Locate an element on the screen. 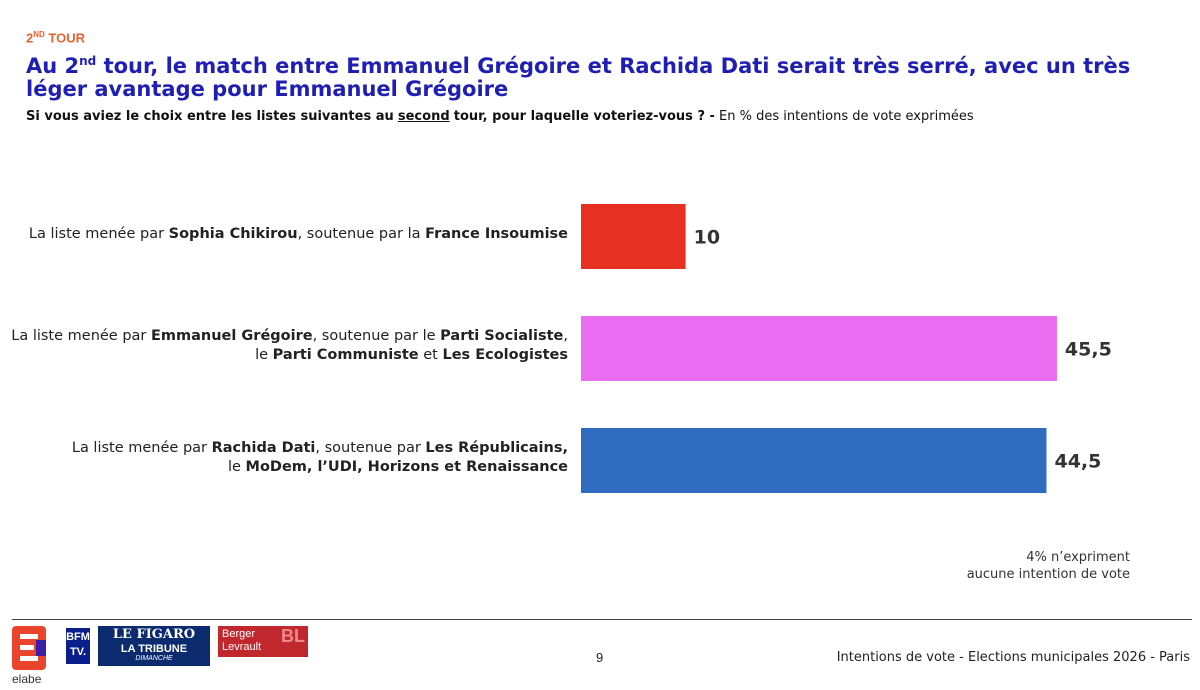 This screenshot has height=690, width=1200. label-segment: et is located at coordinates (430, 355).